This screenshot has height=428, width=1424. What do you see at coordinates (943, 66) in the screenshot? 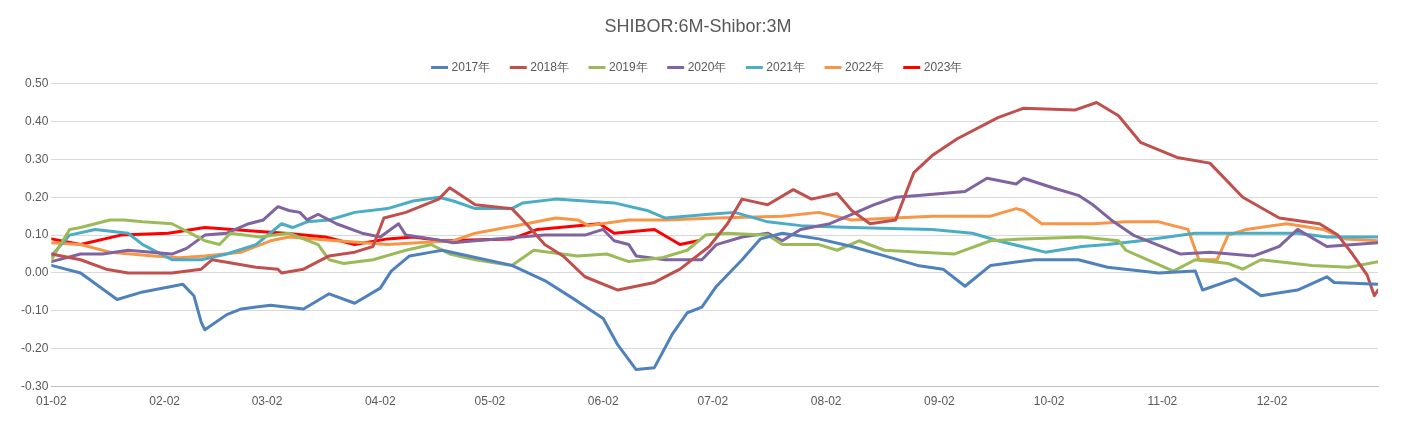
I see `legend-label: 2023年` at bounding box center [943, 66].